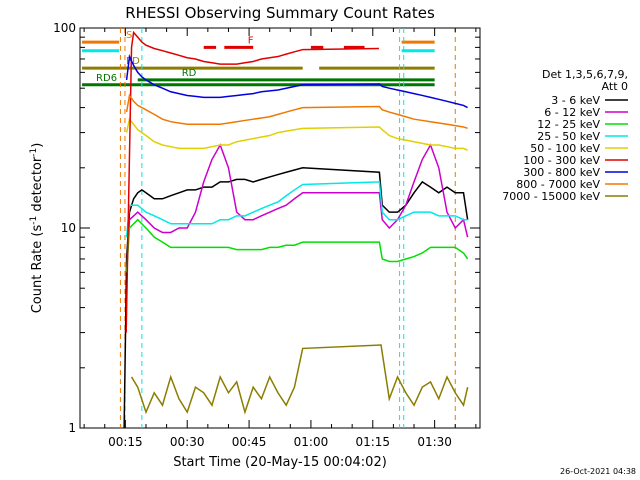  What do you see at coordinates (64, 28) in the screenshot?
I see `y-tick-label-2: 100` at bounding box center [64, 28].